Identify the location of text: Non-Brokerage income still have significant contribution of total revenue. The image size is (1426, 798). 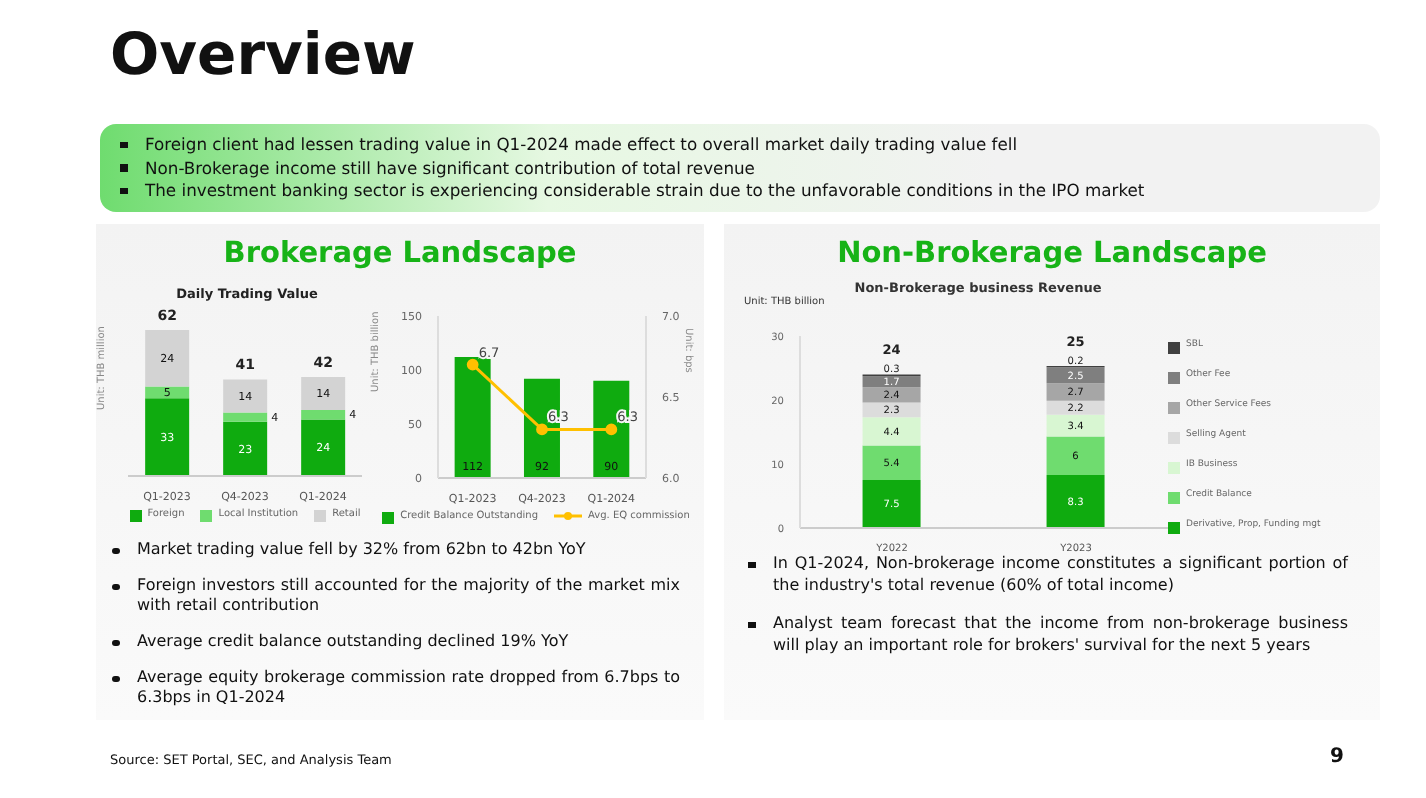
(451, 168).